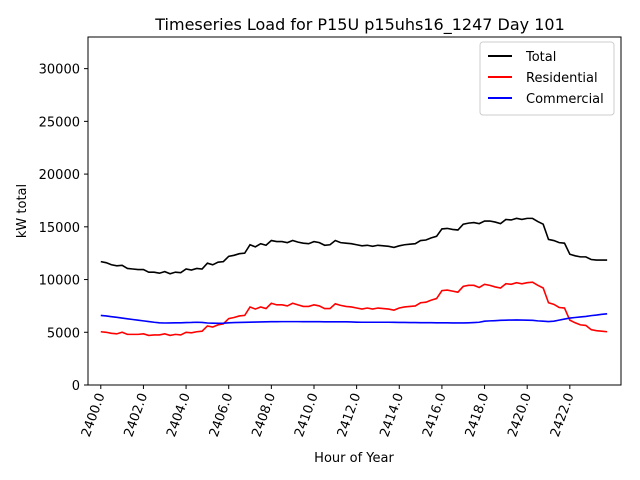 Image resolution: width=640 pixels, height=480 pixels. Describe the element at coordinates (59, 228) in the screenshot. I see `y-tick-label: 15000` at that location.